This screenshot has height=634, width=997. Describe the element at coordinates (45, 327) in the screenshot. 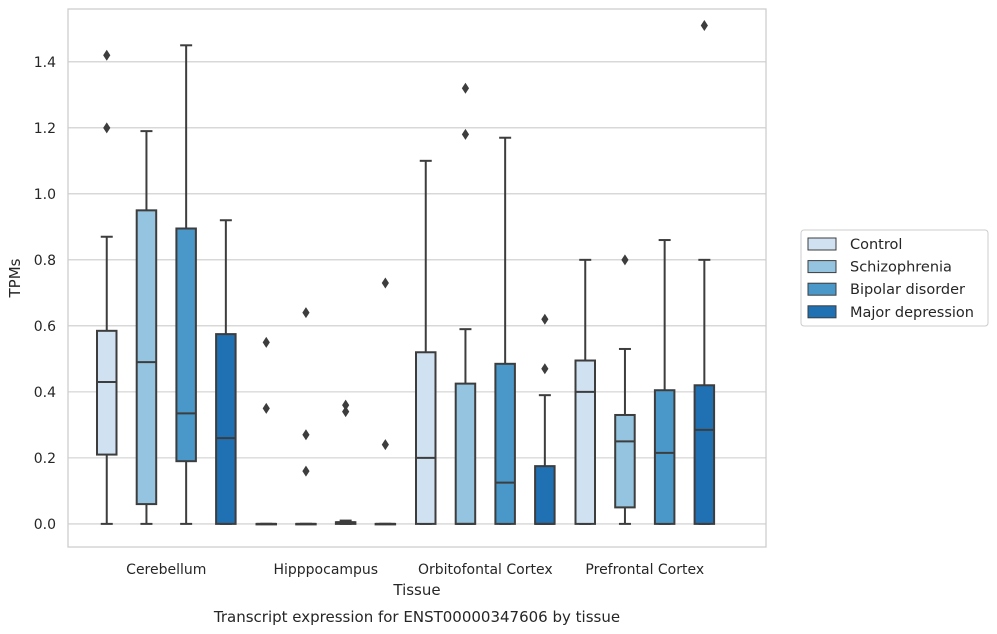

I see `y-tick-label: 0.6` at that location.